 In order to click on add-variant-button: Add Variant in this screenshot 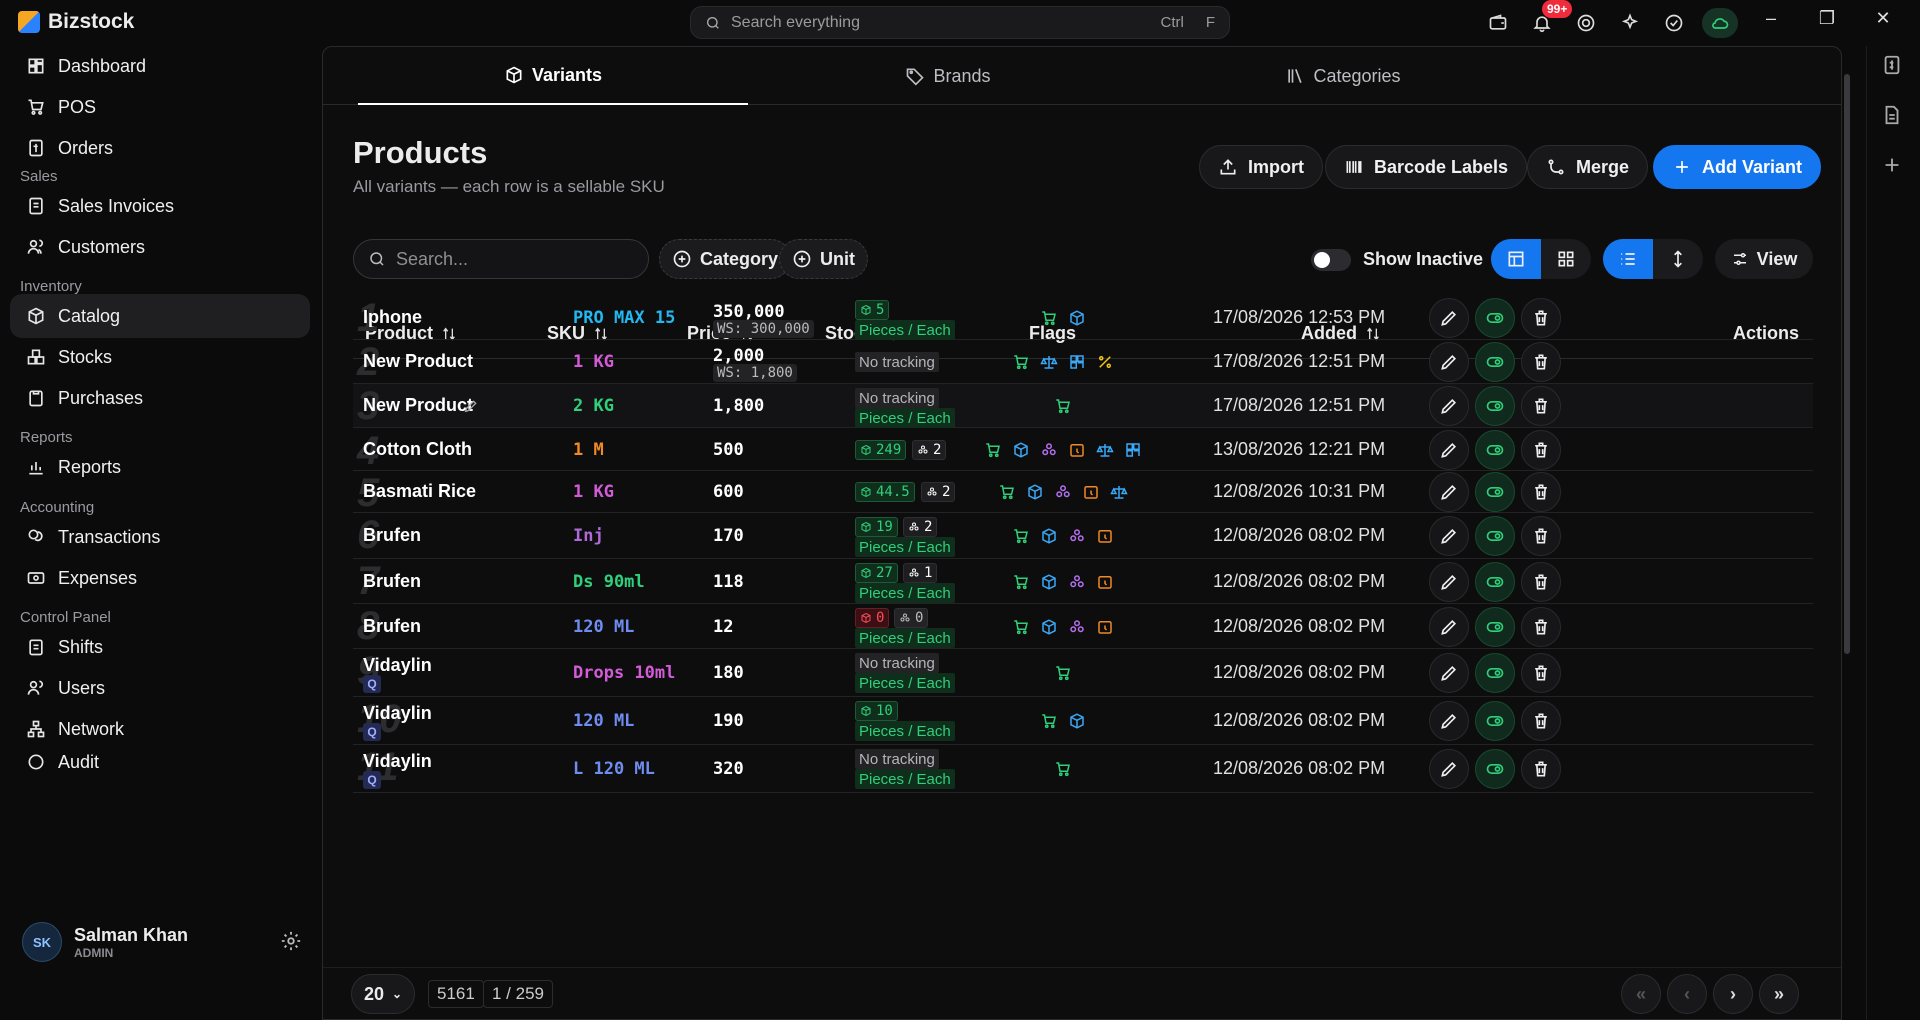, I will do `click(1737, 167)`.